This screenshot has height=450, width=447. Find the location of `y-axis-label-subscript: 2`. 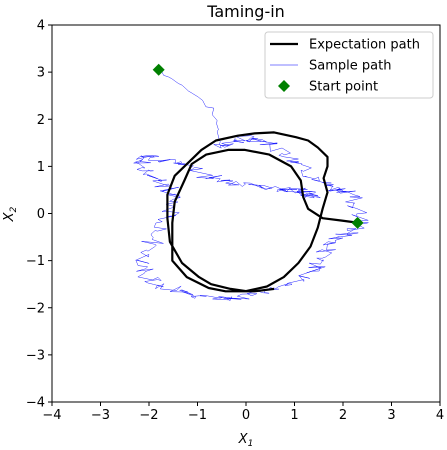

y-axis-label-subscript: 2 is located at coordinates (14, 209).